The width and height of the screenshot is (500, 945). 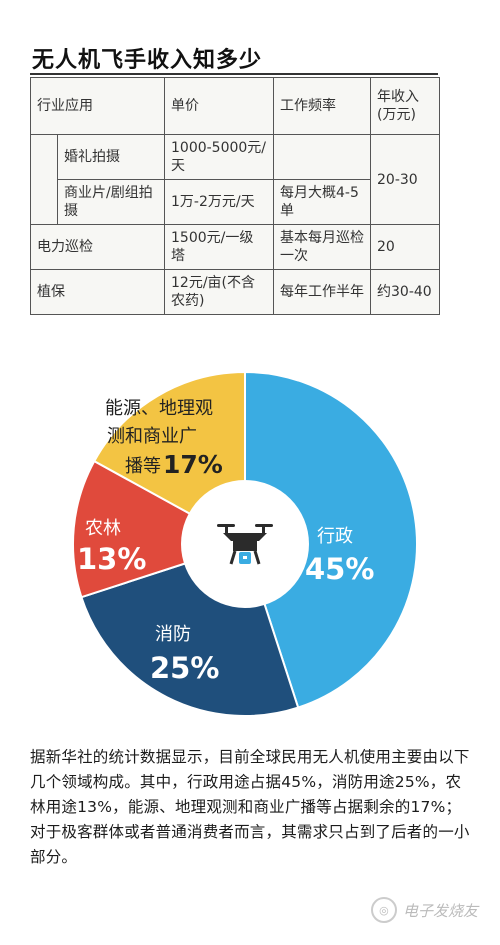 I want to click on cell-income: 20-30, so click(x=405, y=179).